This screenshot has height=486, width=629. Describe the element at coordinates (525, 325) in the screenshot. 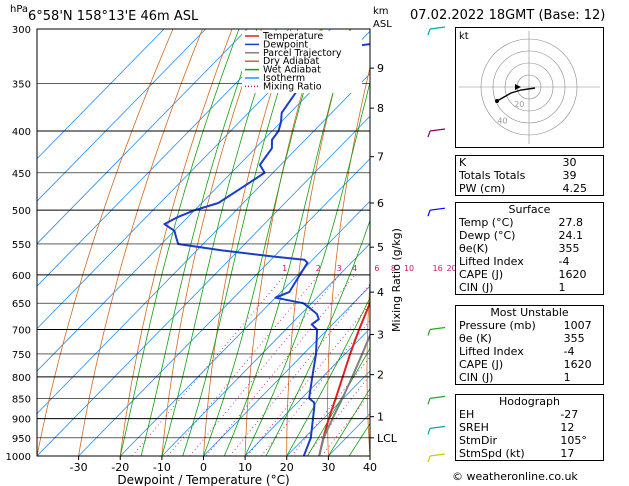

I see `table-row: Pressure (mb) 1007` at that location.